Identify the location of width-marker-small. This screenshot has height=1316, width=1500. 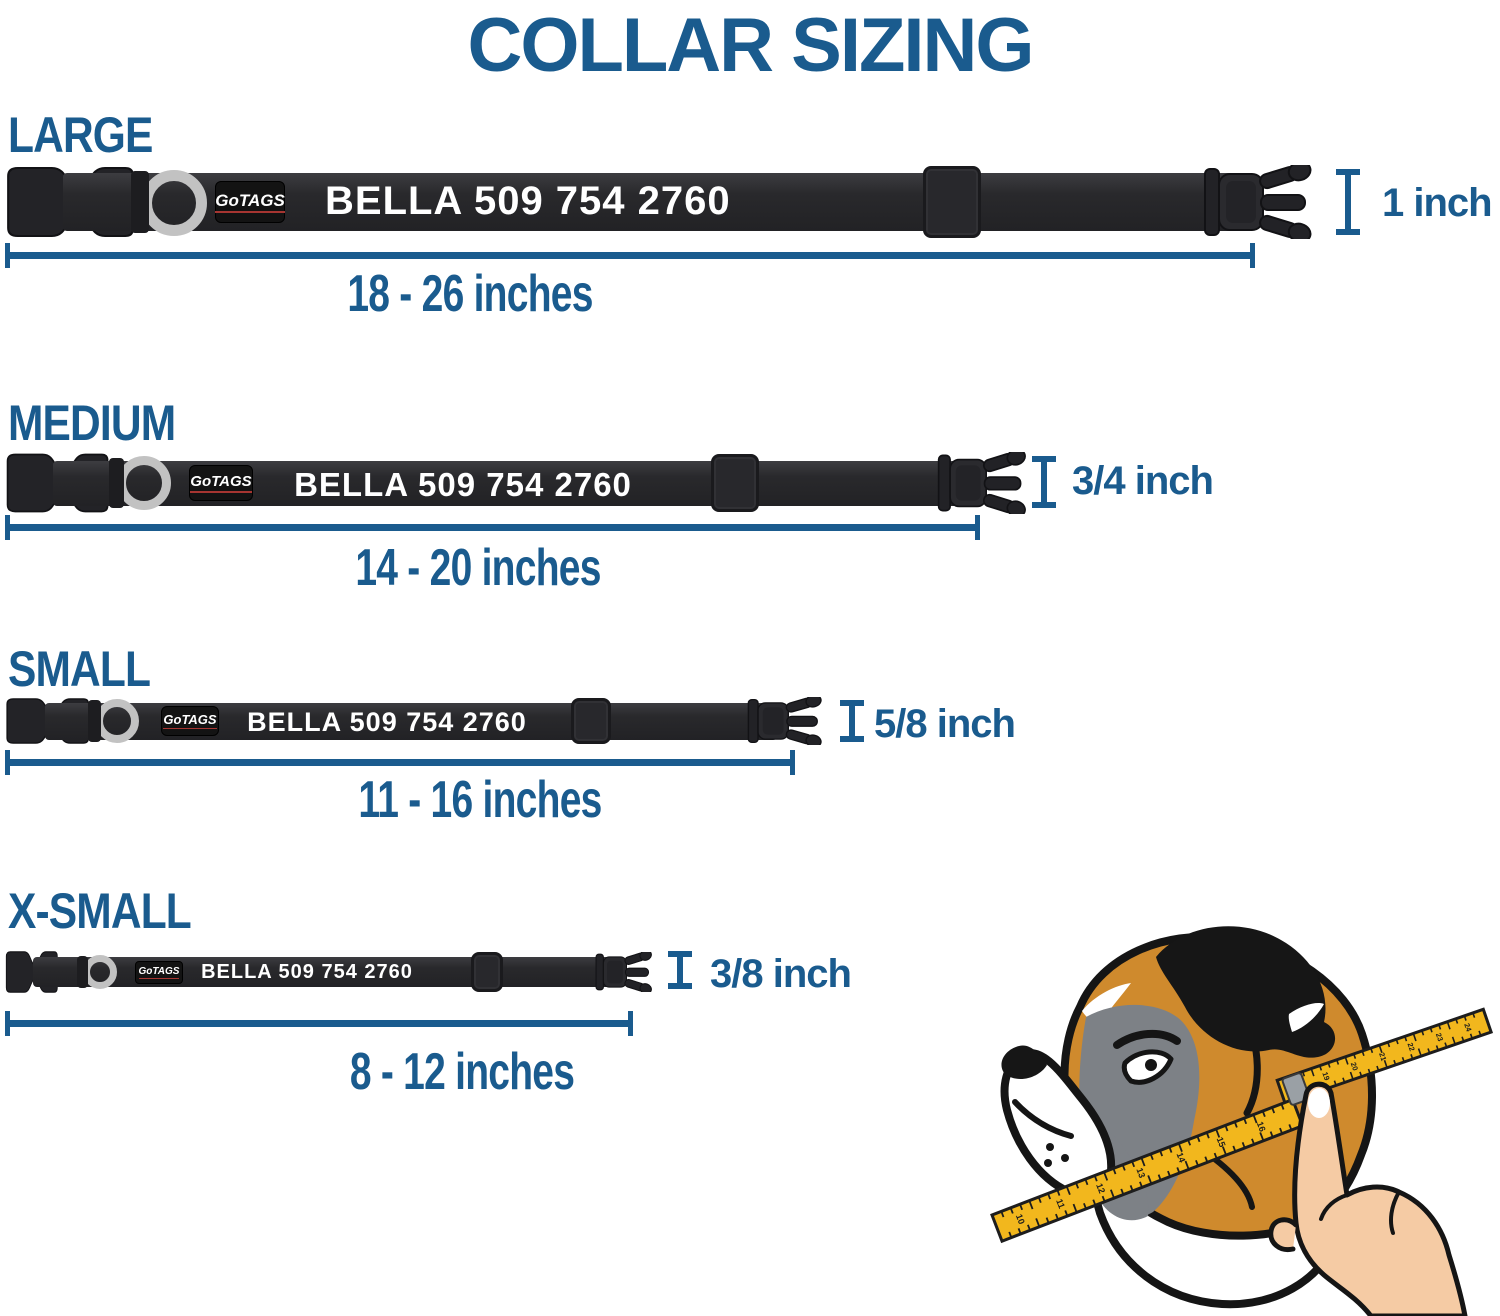
(852, 721).